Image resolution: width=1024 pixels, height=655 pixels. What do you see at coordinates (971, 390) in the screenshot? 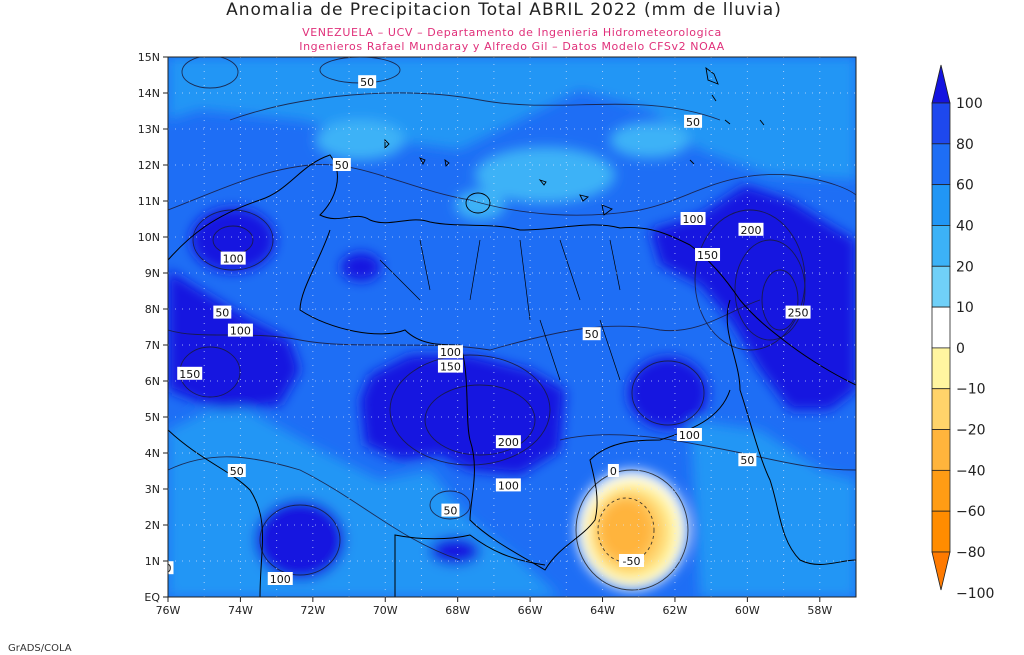
I see `colorbar-label: −10` at bounding box center [971, 390].